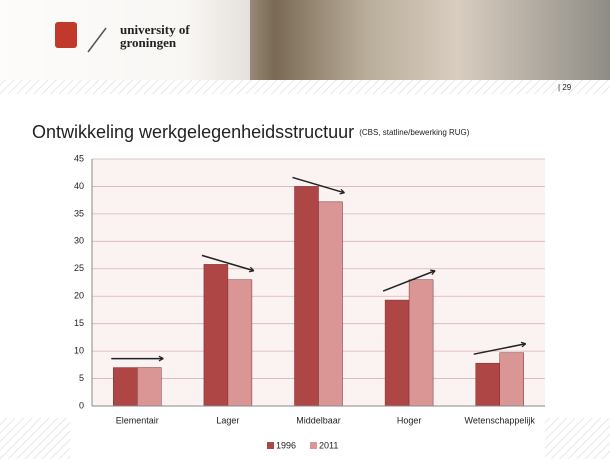 This screenshot has height=459, width=610. Describe the element at coordinates (81, 378) in the screenshot. I see `y-tick-label: 5` at that location.